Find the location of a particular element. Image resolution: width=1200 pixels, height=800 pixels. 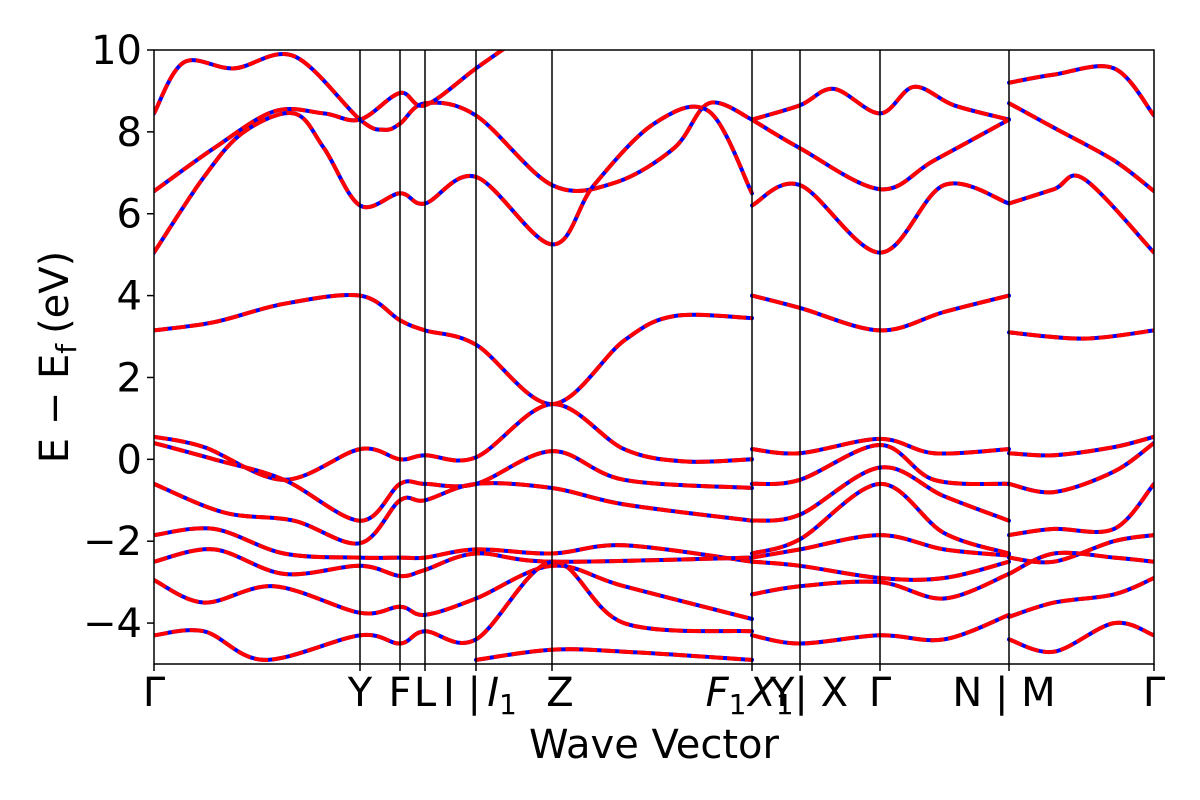

y-tick-label-6: 8 is located at coordinates (129, 133).